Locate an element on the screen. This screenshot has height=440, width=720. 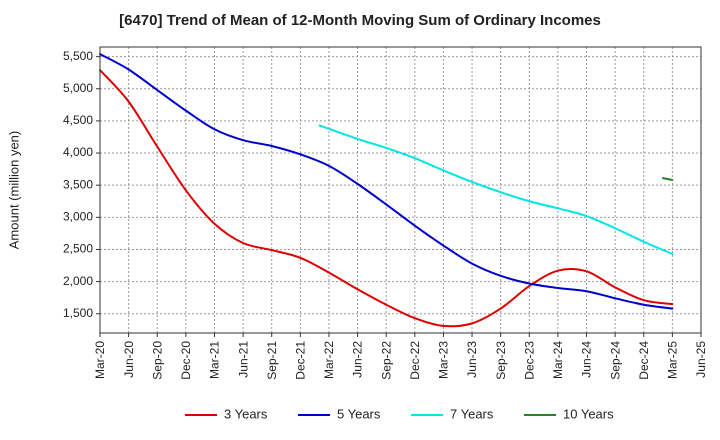
y-tick-label: 5,500 is located at coordinates (78, 56).